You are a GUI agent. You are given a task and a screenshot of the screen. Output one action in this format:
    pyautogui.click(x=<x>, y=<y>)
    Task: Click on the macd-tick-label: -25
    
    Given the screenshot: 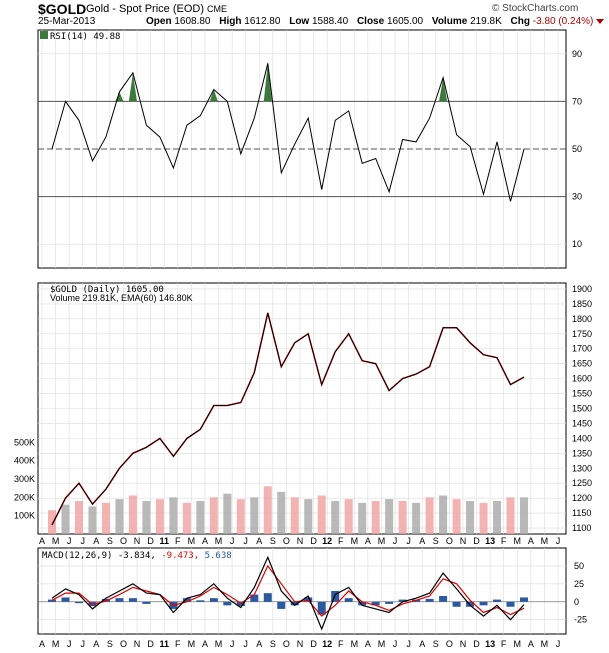 What is the action you would take?
    pyautogui.click(x=580, y=620)
    